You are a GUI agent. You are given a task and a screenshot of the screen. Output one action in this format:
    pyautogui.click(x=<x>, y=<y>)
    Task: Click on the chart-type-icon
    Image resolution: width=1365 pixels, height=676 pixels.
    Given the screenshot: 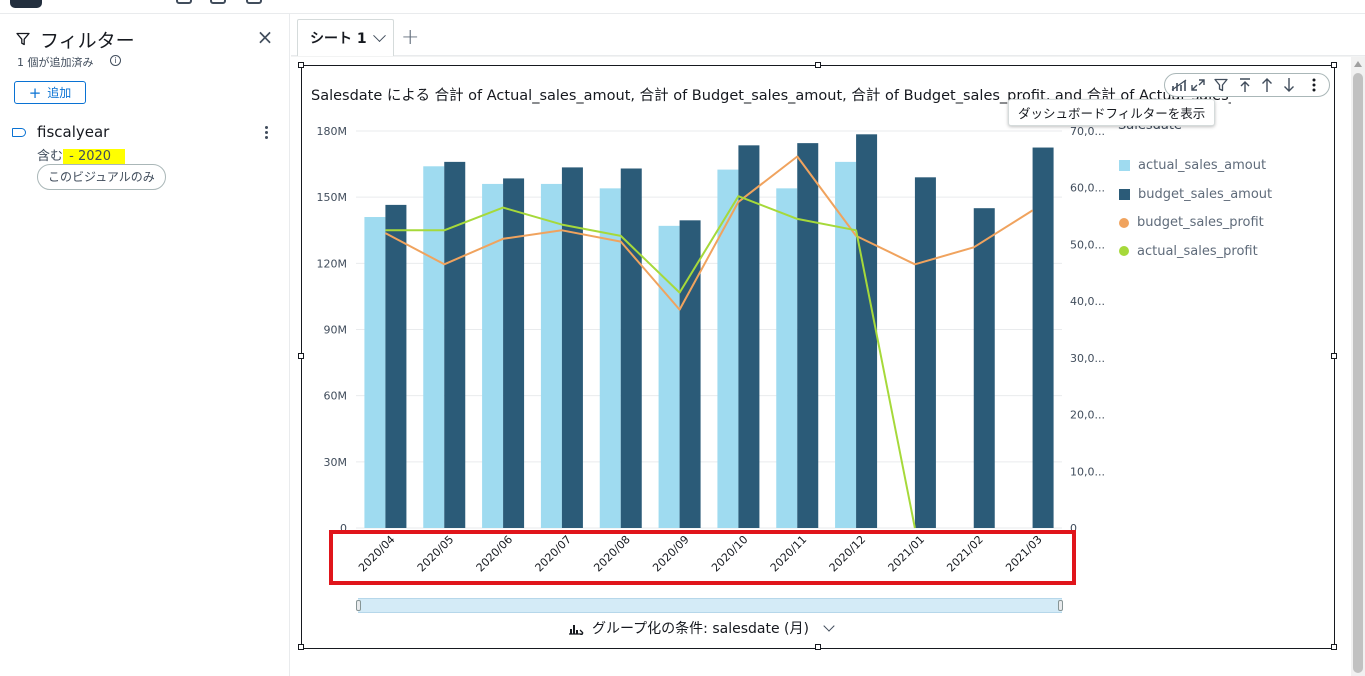 What is the action you would take?
    pyautogui.click(x=1179, y=85)
    